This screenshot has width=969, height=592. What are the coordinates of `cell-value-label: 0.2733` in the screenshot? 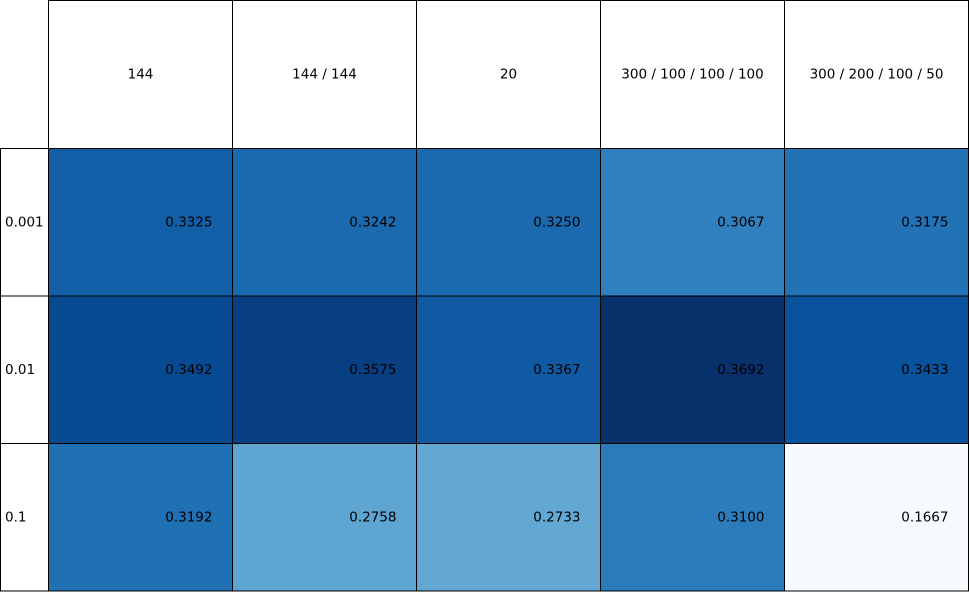 It's located at (556, 517).